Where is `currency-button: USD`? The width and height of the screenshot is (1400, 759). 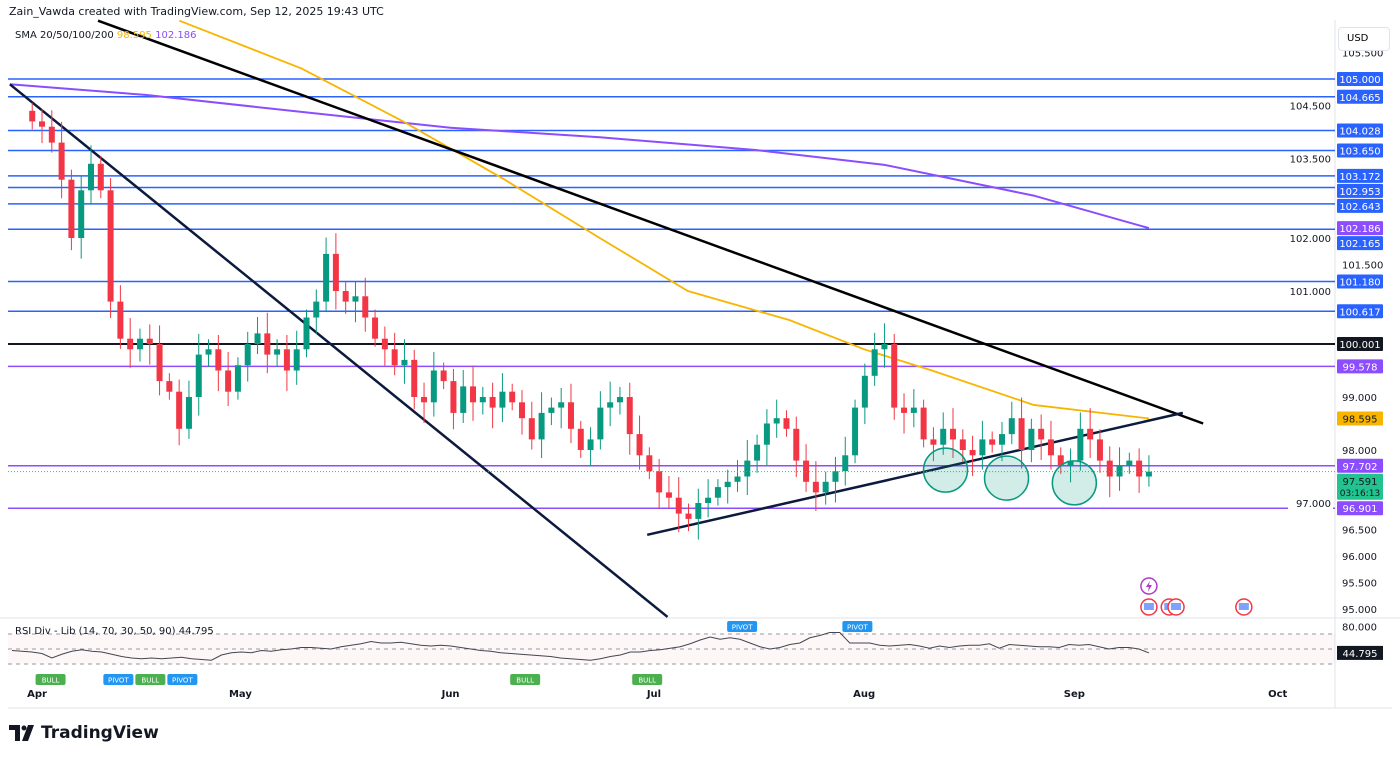
currency-button: USD is located at coordinates (1364, 39).